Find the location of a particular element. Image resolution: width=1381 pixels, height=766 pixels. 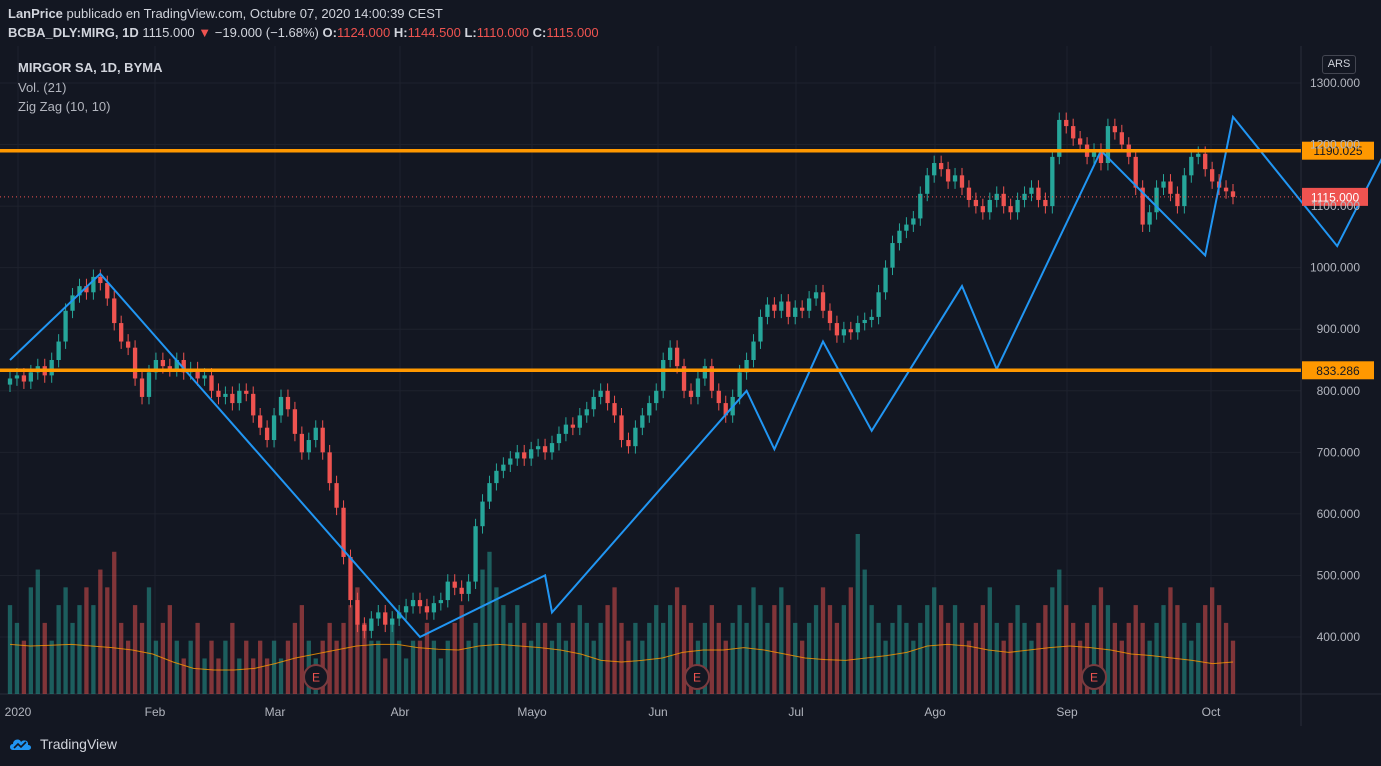

currency-badge: ARS is located at coordinates (1339, 64).